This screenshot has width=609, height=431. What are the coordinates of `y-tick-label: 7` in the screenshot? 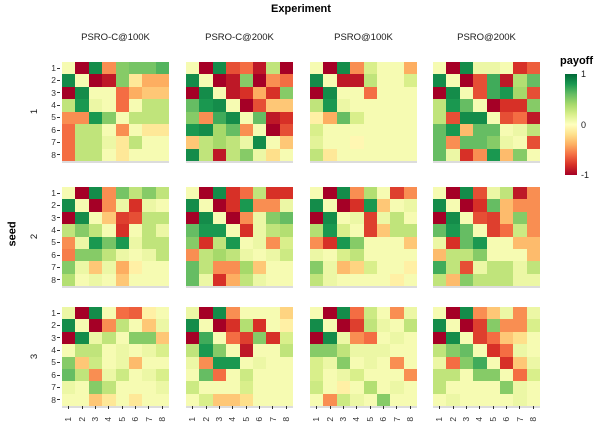 It's located at (53, 387).